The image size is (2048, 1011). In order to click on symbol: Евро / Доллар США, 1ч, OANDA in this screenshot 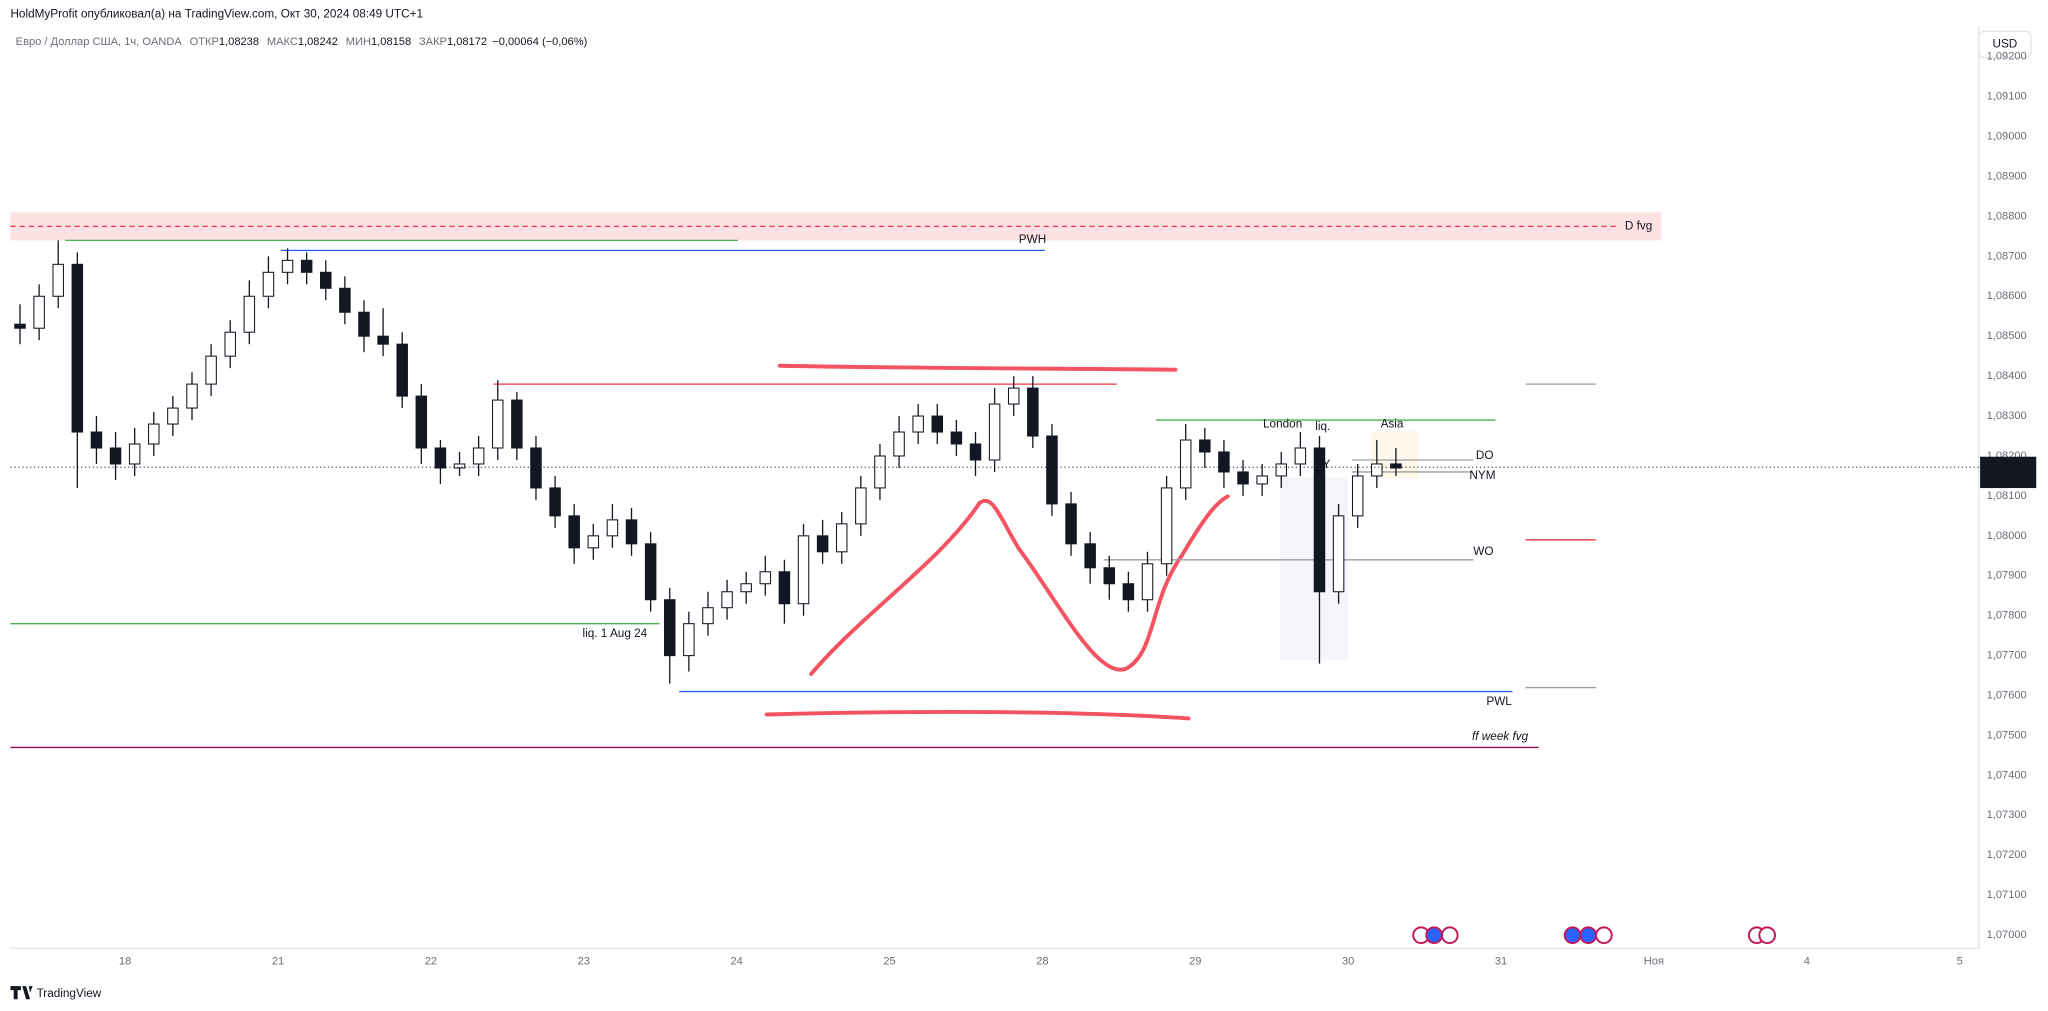, I will do `click(99, 42)`.